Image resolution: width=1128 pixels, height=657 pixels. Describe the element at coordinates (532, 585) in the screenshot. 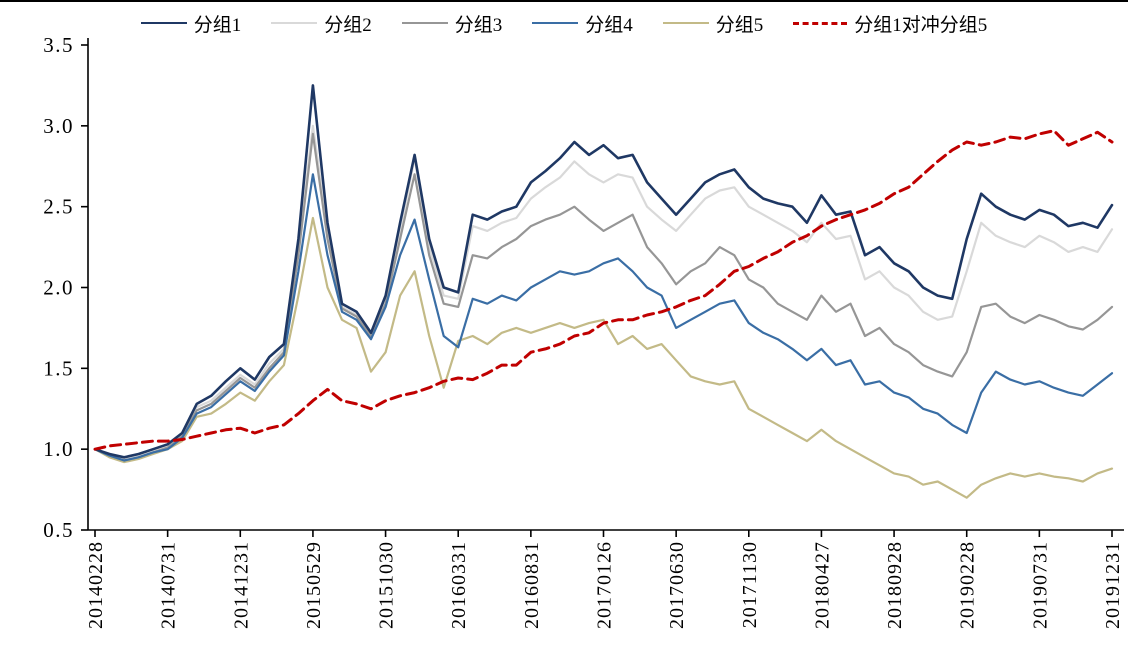

I see `x-tick-label: 20160831` at that location.